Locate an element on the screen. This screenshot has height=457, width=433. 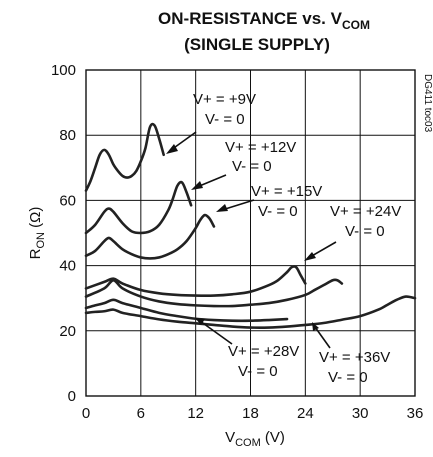
annotation-24v: V+ = +24V V- = 0 is located at coordinates (352, 232).